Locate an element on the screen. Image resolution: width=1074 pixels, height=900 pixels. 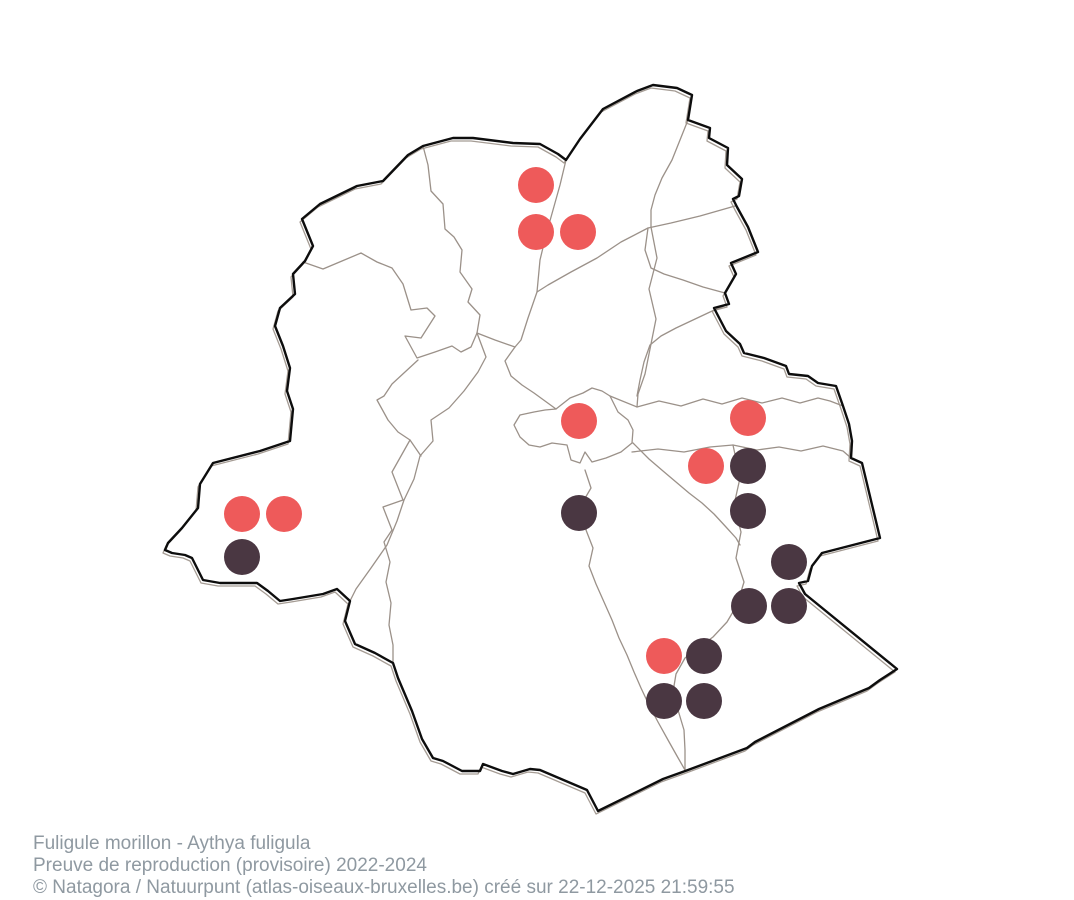
species-title: Fuligule morillon - Aythya fuligula is located at coordinates (172, 843).